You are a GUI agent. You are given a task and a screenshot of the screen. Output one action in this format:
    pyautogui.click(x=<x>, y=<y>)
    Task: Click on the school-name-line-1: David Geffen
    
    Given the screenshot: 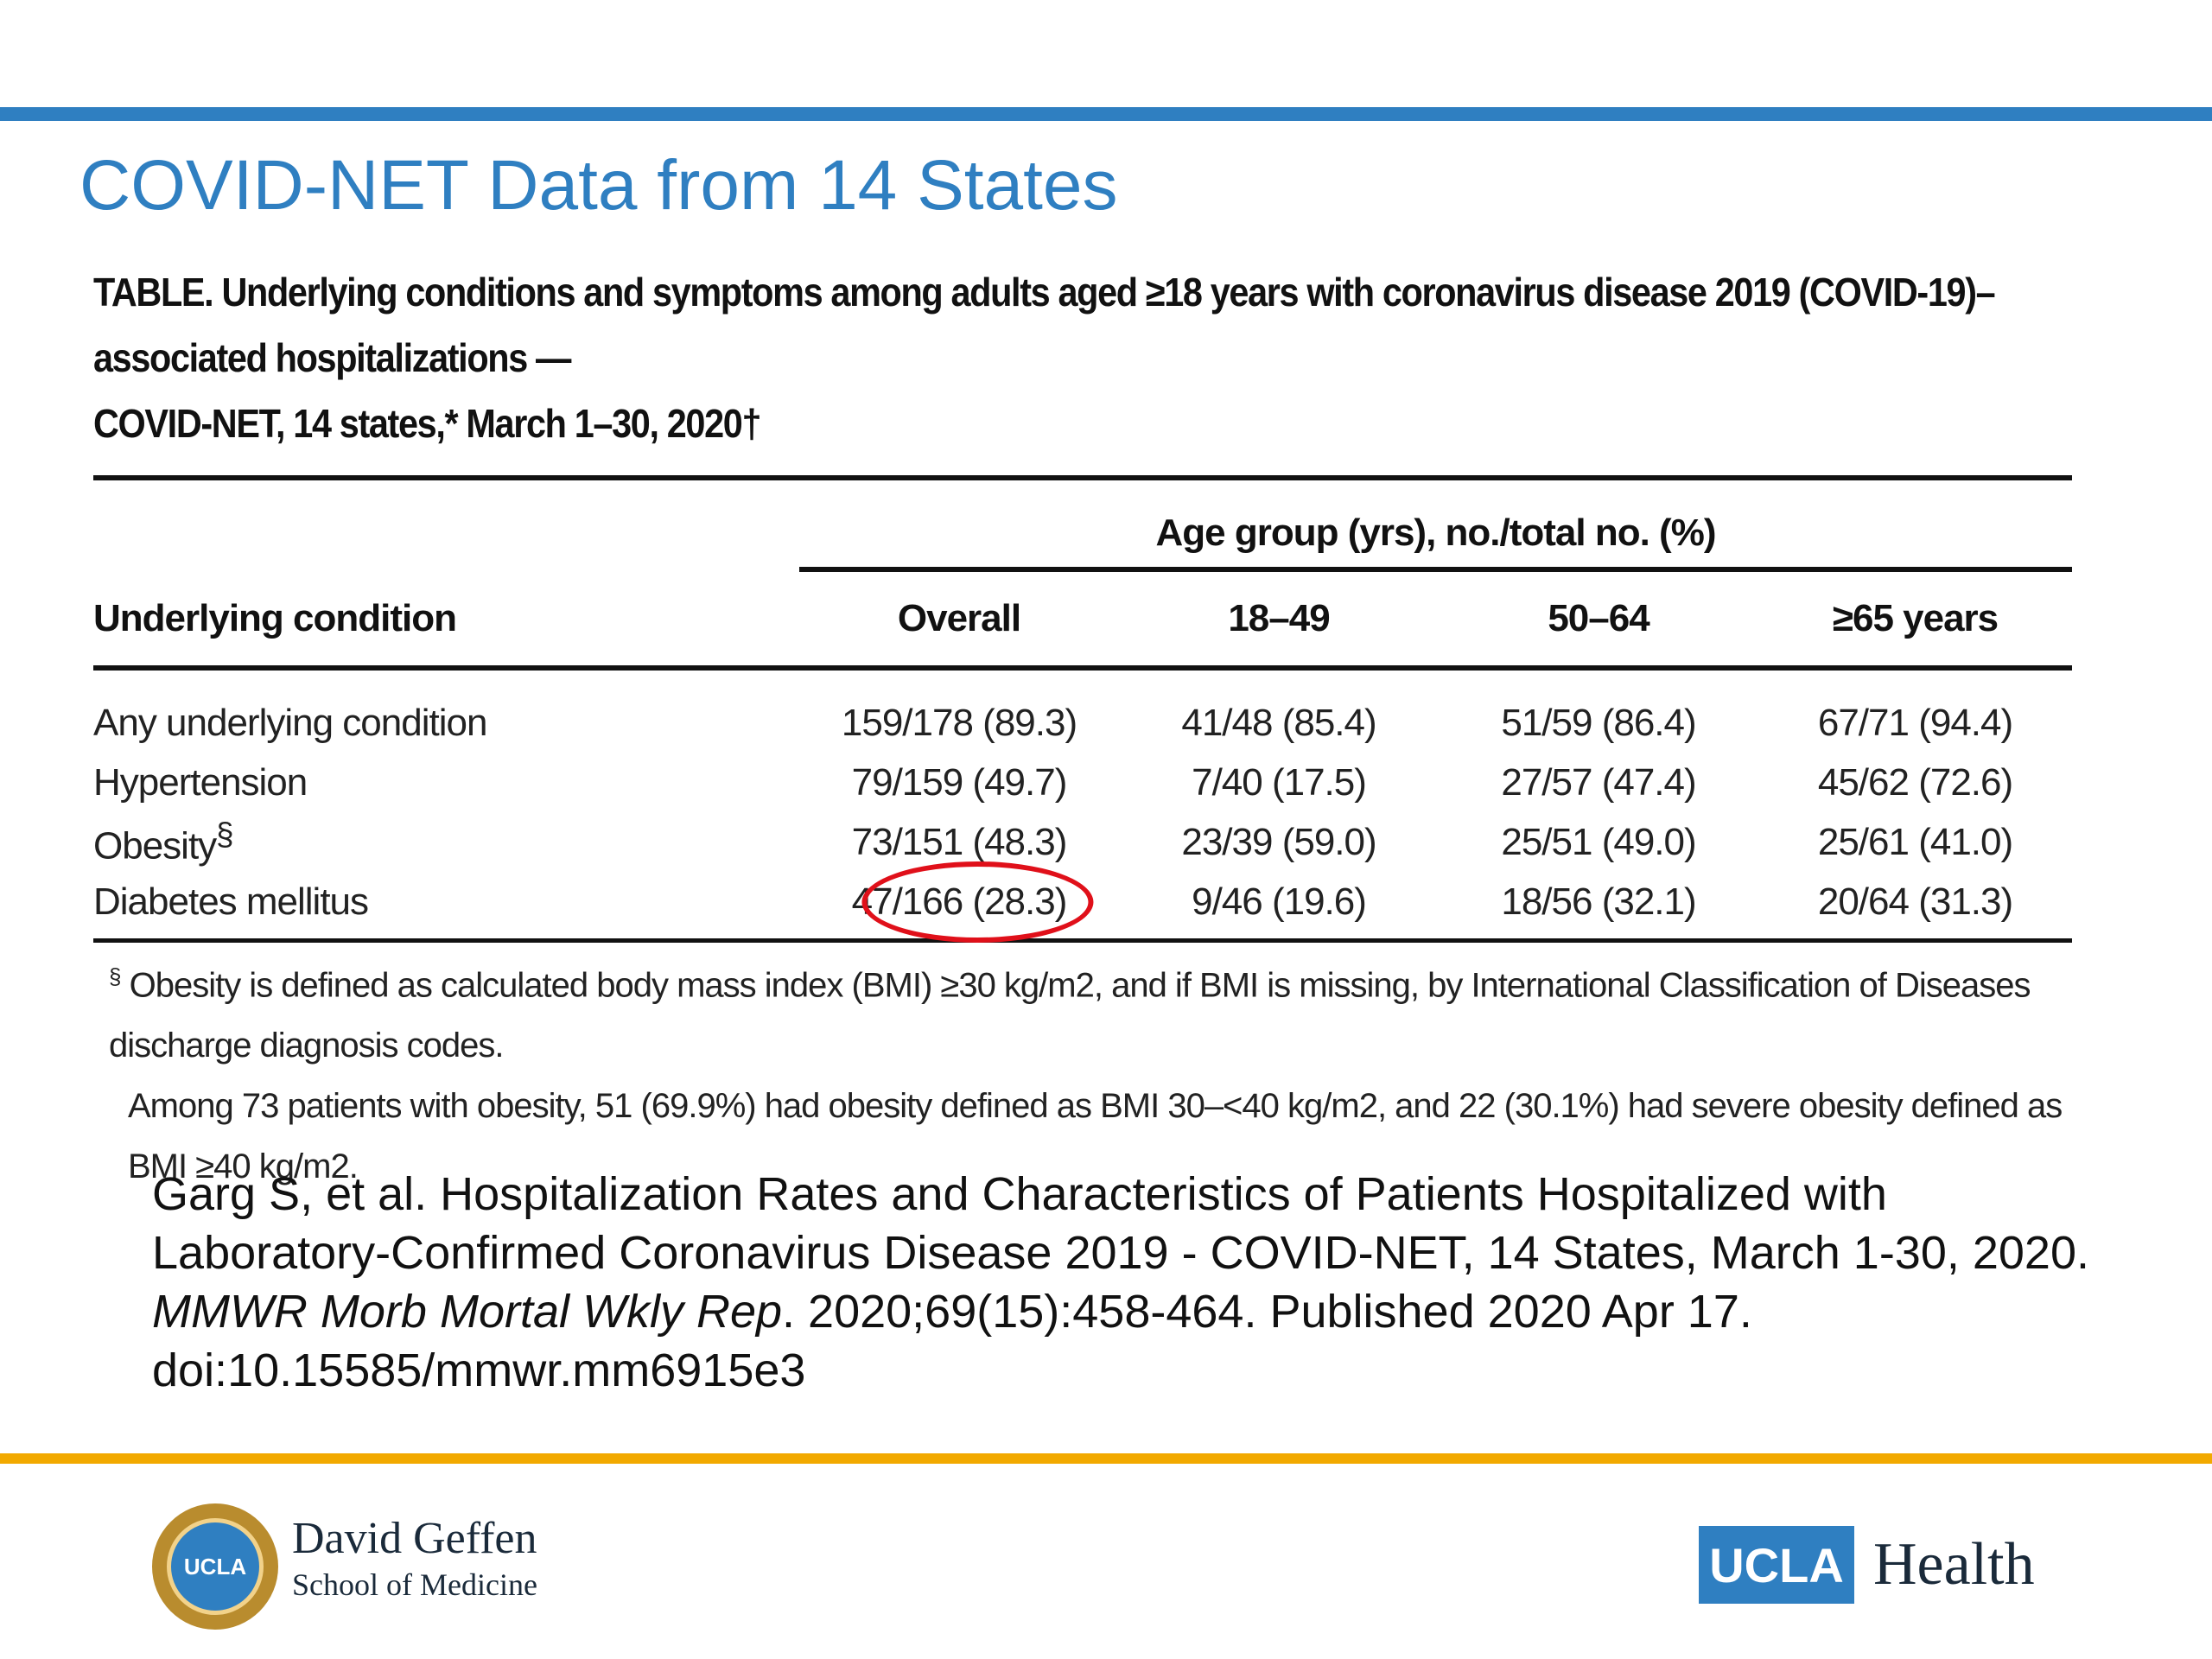 What is the action you would take?
    pyautogui.click(x=414, y=1538)
    